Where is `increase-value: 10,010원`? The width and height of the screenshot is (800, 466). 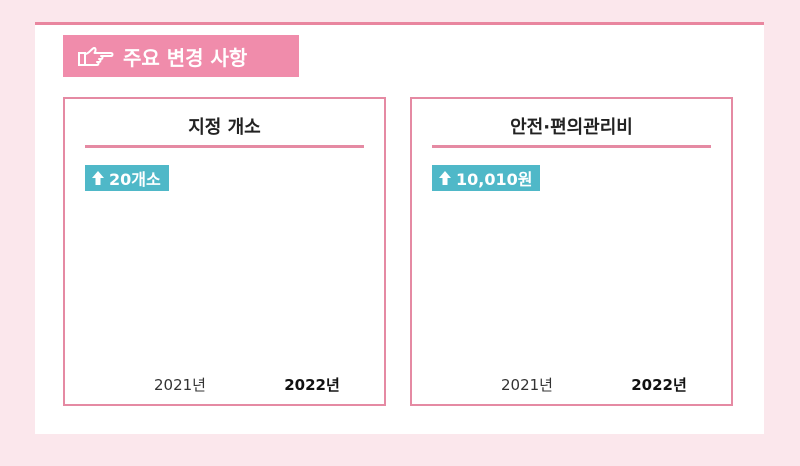 increase-value: 10,010원 is located at coordinates (494, 179).